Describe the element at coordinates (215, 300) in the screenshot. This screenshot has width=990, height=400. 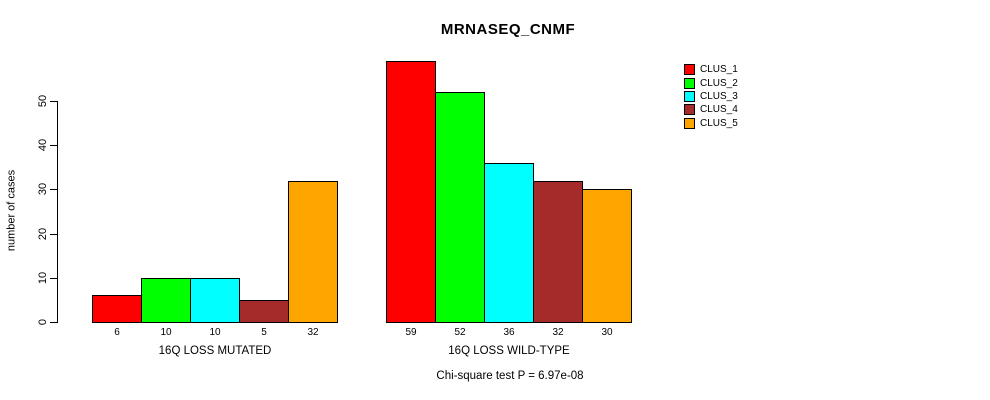
I see `bar-clus_3-group1` at that location.